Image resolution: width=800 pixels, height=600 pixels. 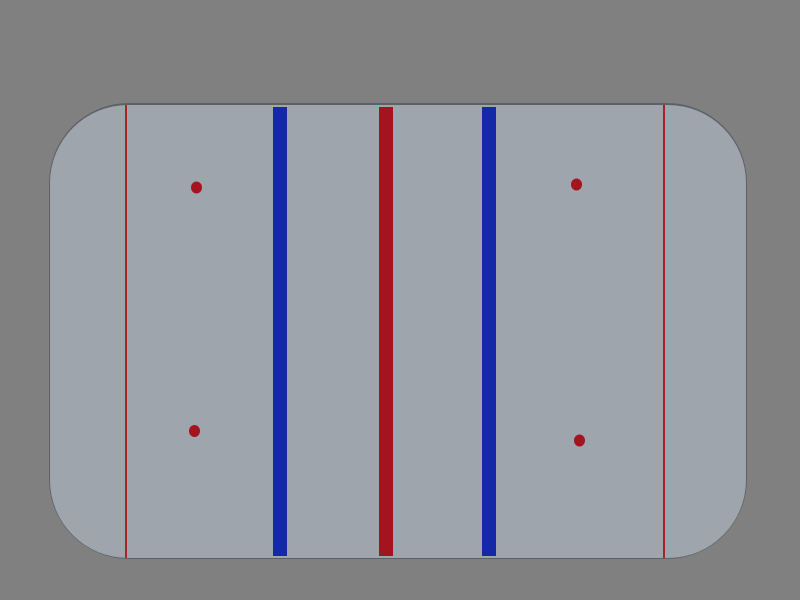 I want to click on blue-line-left, so click(x=280, y=331).